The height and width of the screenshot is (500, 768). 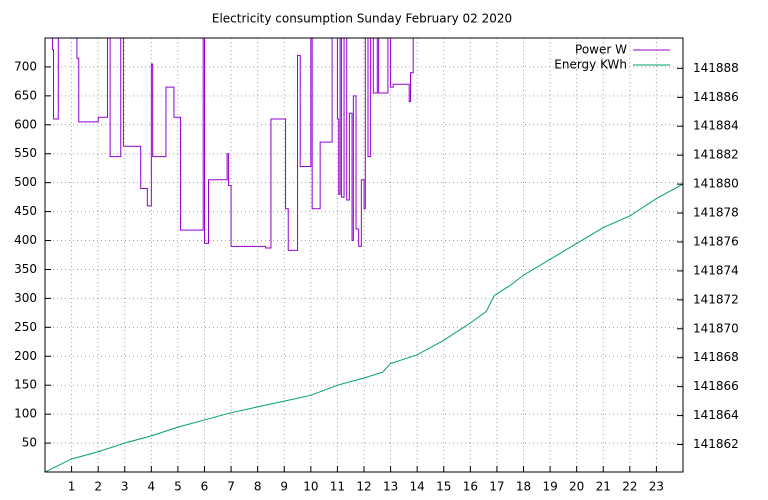 I want to click on x-tick-label: 19, so click(x=549, y=487).